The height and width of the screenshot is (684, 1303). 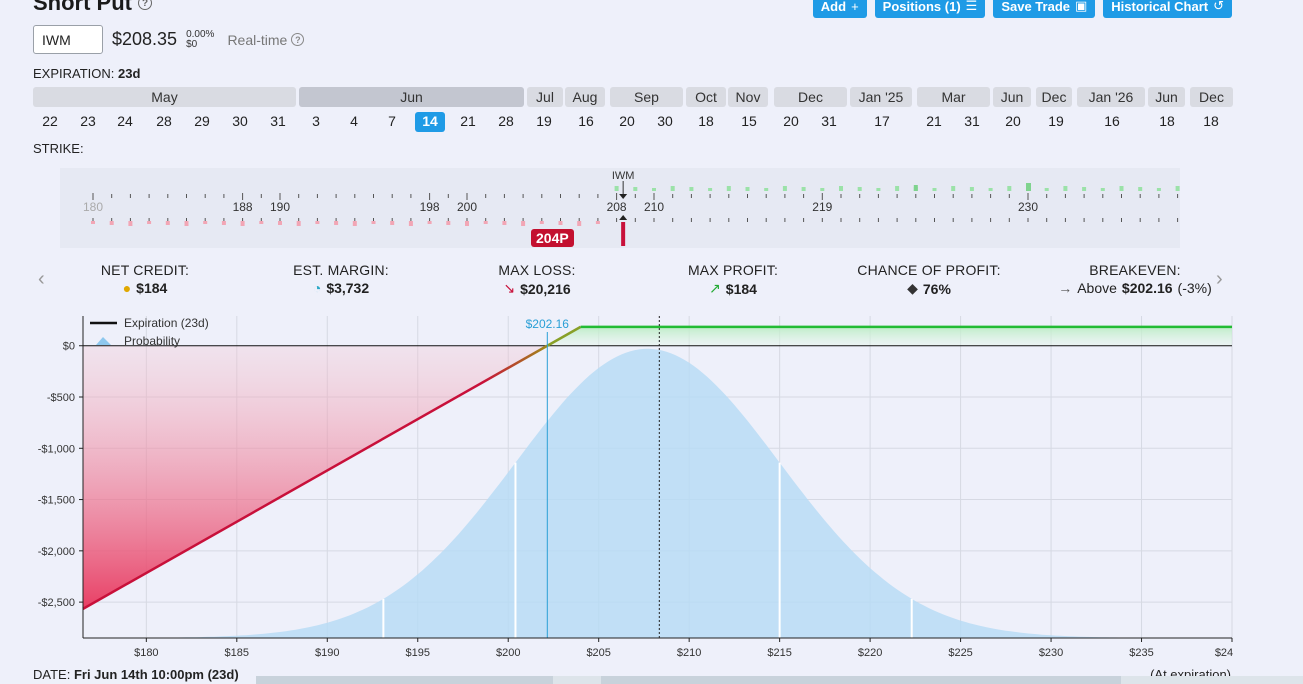 What do you see at coordinates (623, 176) in the screenshot?
I see `underlying-marker-label: IWM` at bounding box center [623, 176].